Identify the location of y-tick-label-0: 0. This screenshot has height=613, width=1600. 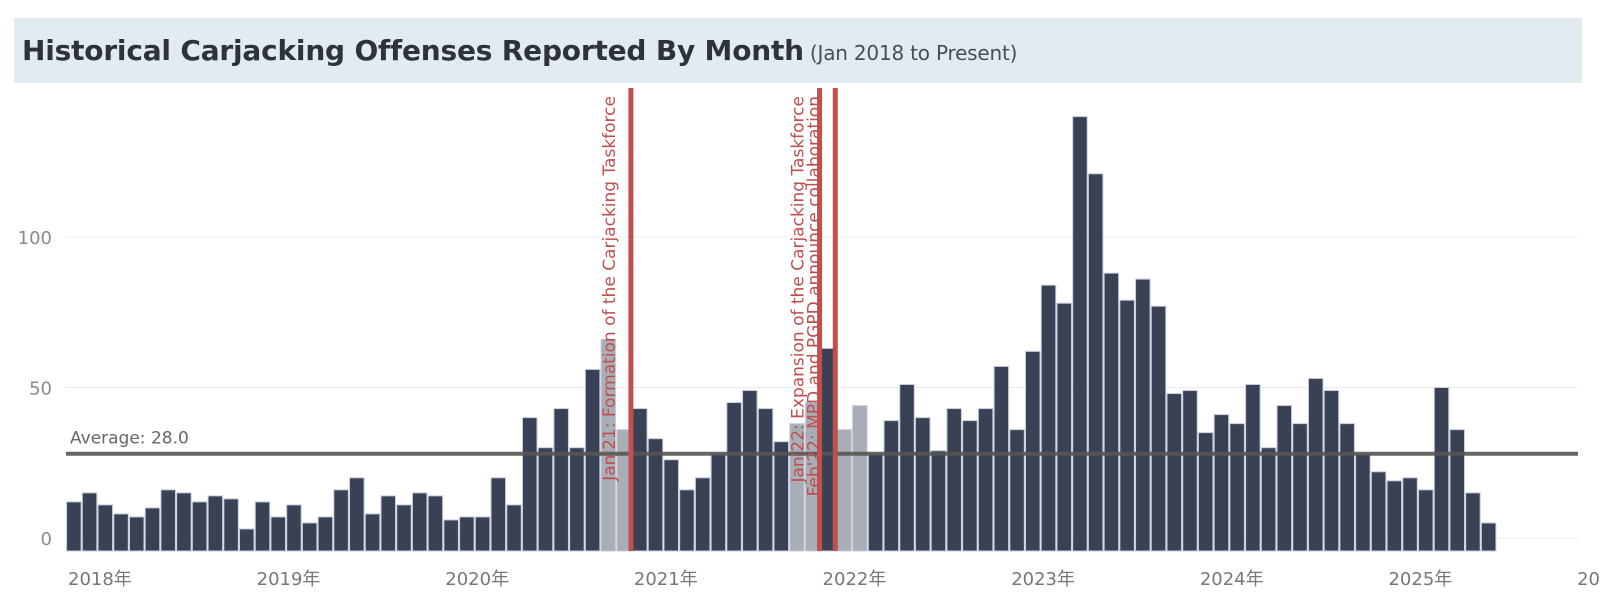
(46, 539).